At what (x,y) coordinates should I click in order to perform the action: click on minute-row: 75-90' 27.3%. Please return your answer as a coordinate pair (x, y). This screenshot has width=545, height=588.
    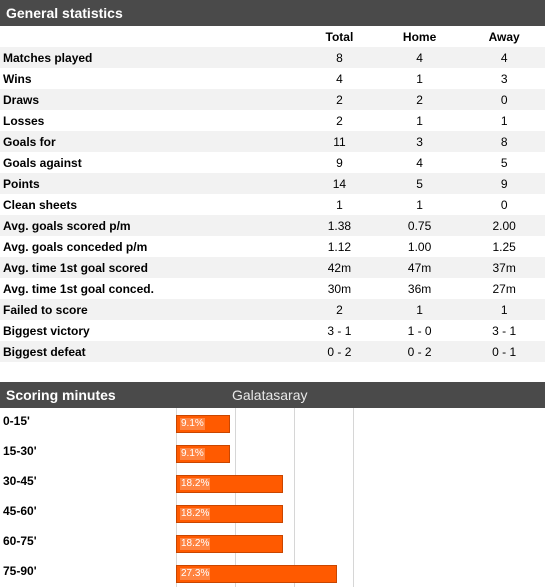
    Looking at the image, I should click on (272, 573).